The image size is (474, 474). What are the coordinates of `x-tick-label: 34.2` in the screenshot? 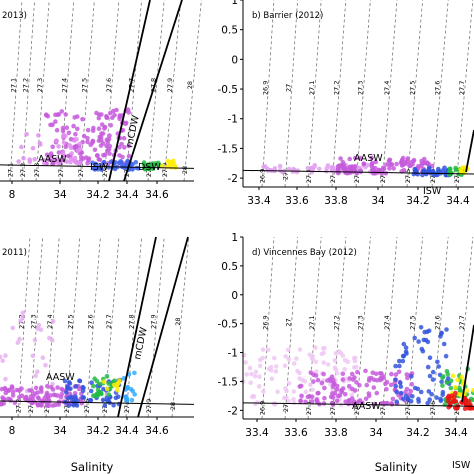 It's located at (97, 195).